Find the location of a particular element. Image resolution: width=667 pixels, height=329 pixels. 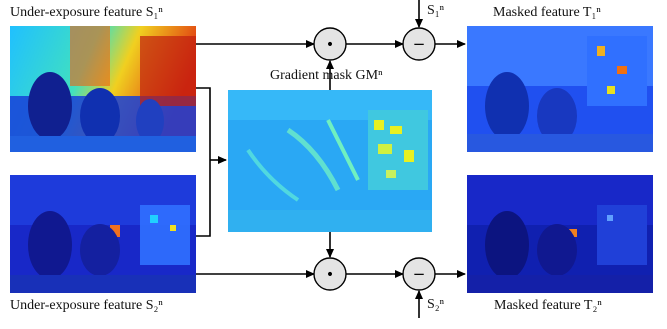

masked-feature-t1-image is located at coordinates (560, 89).